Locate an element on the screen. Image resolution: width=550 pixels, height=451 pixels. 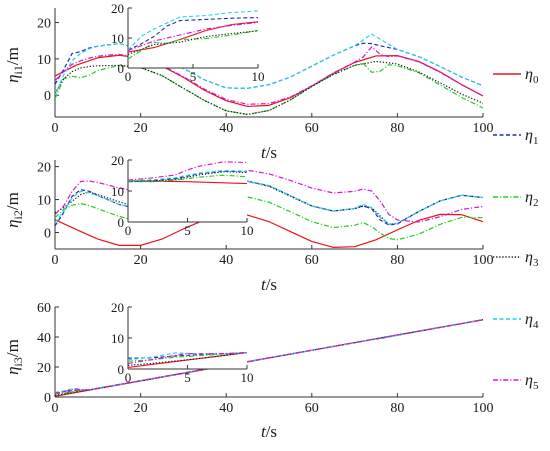
inset-series-line-eta4 is located at coordinates (187, 175).